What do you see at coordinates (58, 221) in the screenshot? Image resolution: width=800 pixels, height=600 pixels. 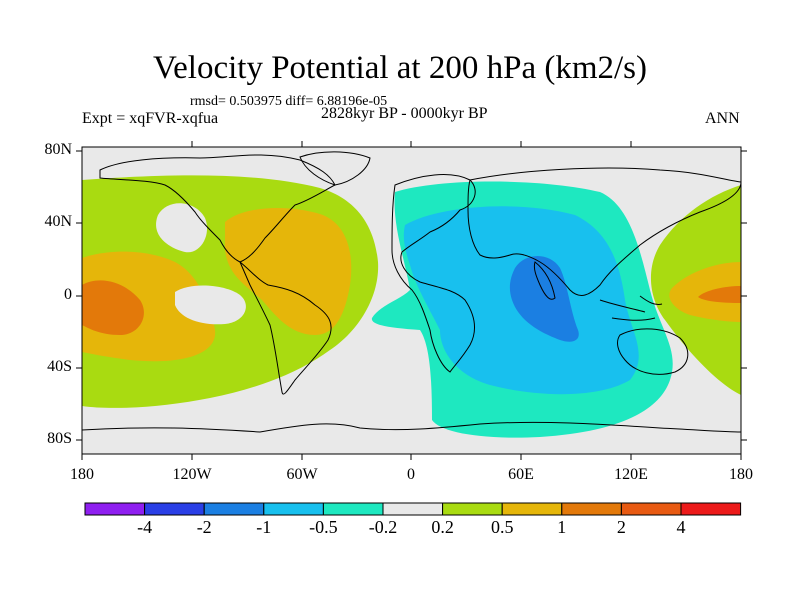 I see `lat-label-40n: 40N` at bounding box center [58, 221].